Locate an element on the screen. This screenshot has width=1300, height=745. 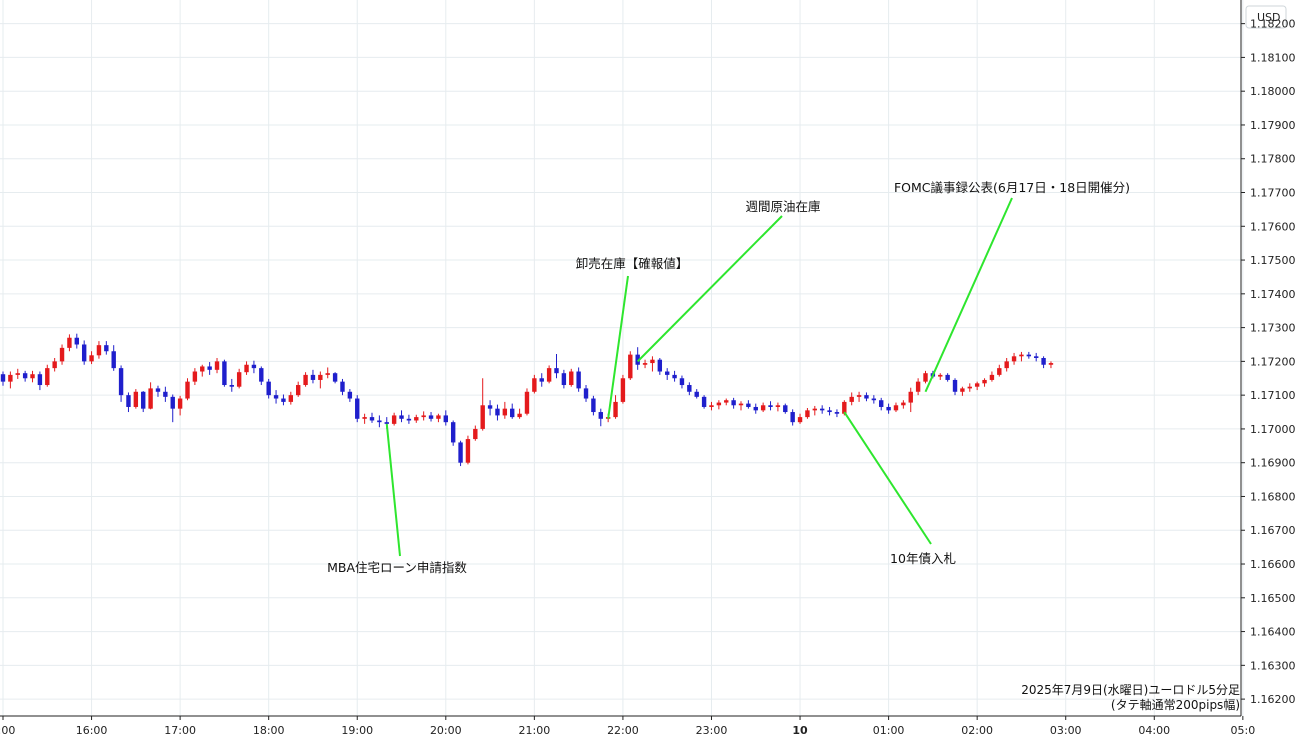
currency-label: USD is located at coordinates (1269, 17).